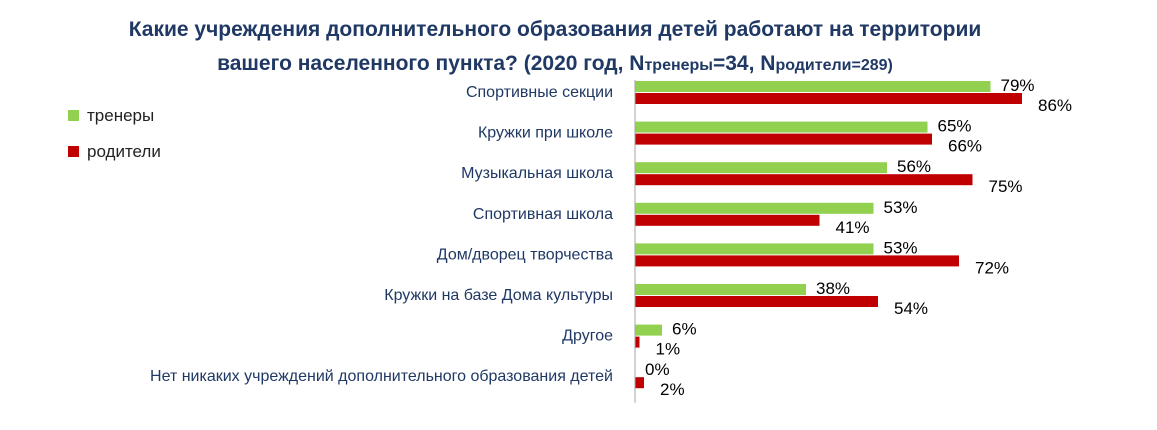  I want to click on legend-swatch-coaches, so click(73, 116).